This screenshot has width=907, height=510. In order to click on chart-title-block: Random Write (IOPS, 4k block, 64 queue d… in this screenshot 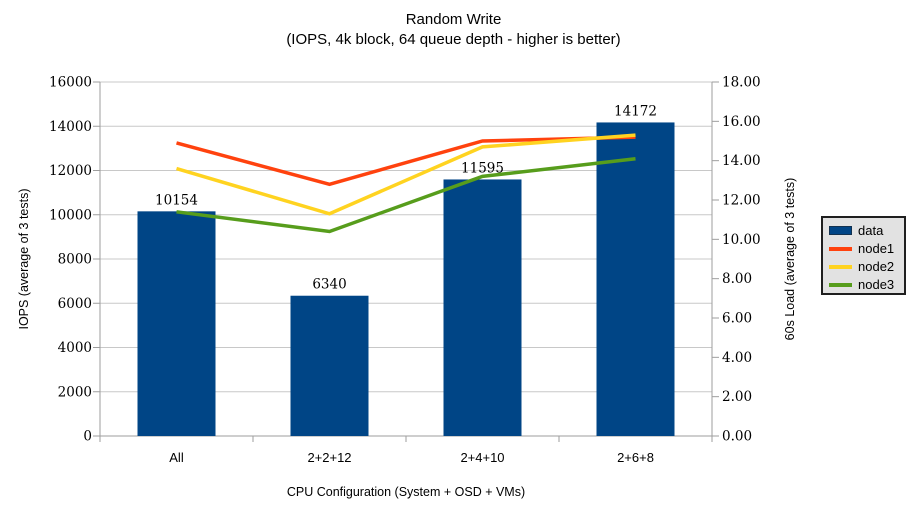, I will do `click(453, 30)`.